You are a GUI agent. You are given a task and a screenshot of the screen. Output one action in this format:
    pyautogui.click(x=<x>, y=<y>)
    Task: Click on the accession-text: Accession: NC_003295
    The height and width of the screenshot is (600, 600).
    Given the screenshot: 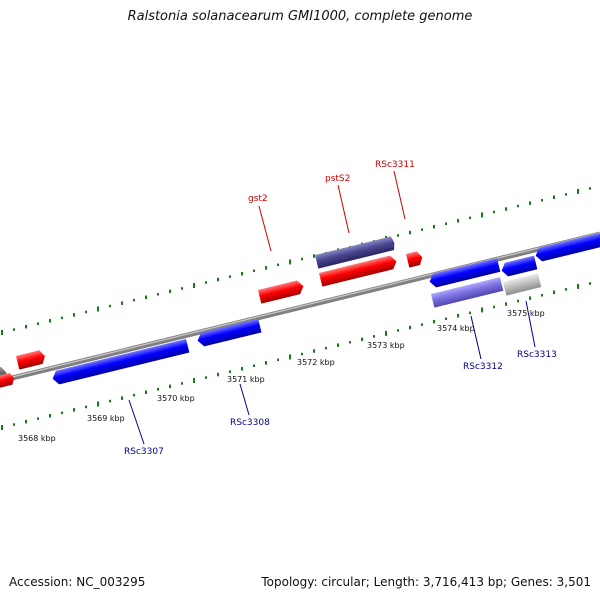 What is the action you would take?
    pyautogui.click(x=77, y=582)
    